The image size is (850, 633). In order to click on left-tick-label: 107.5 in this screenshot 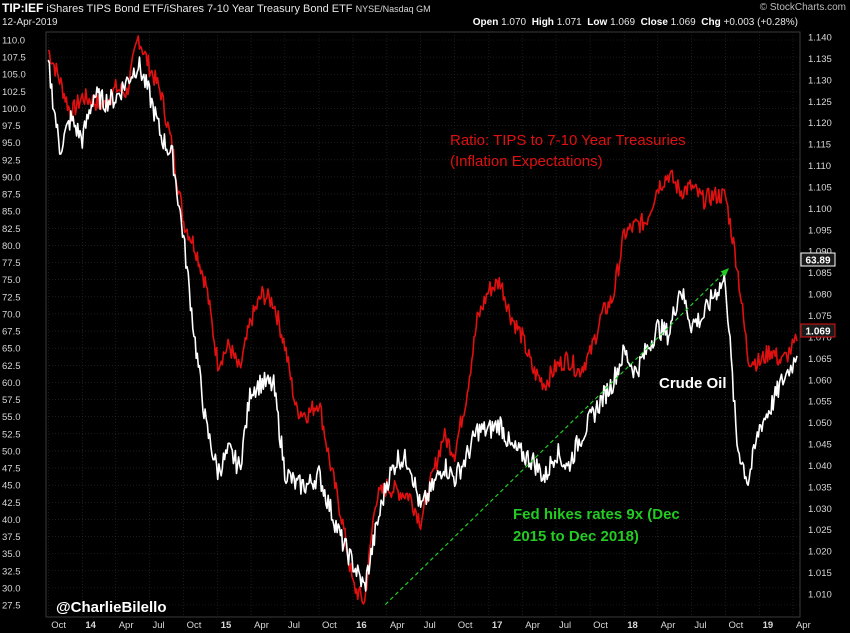, I will do `click(14, 58)`.